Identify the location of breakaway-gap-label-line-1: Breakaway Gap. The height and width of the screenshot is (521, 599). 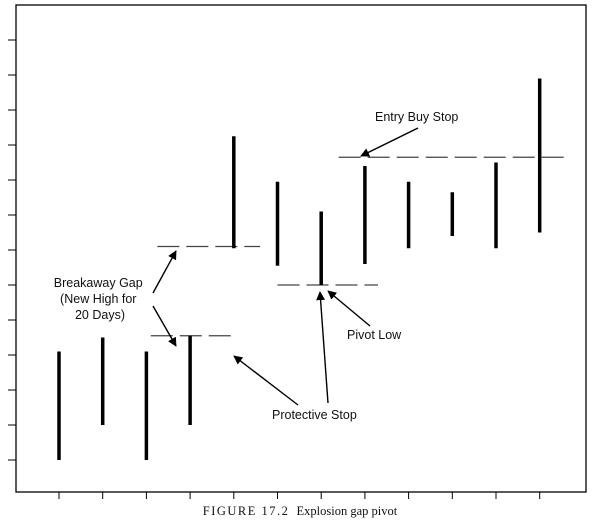
(98, 283).